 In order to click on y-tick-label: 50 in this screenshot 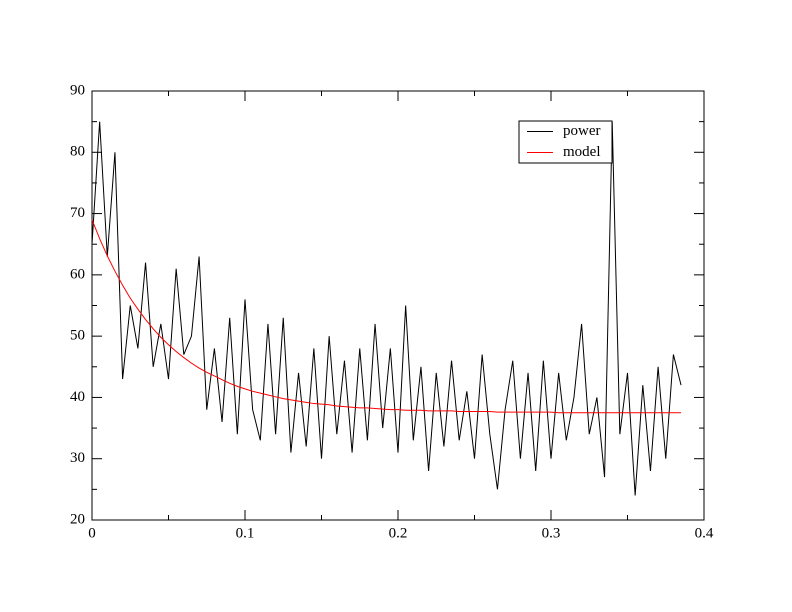, I will do `click(77, 336)`.